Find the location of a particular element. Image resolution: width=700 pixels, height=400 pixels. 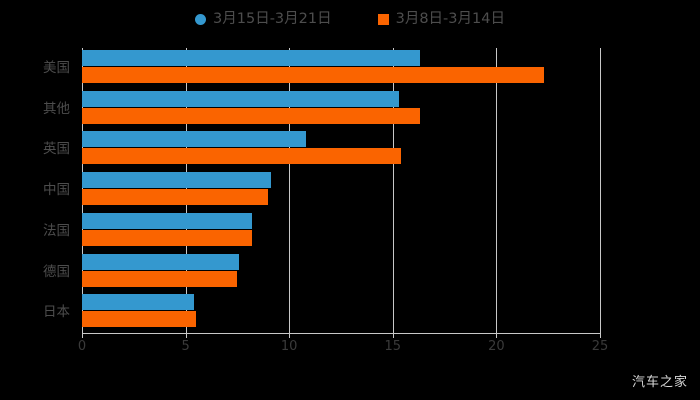

x-tick-label-25: 25 is located at coordinates (600, 346).